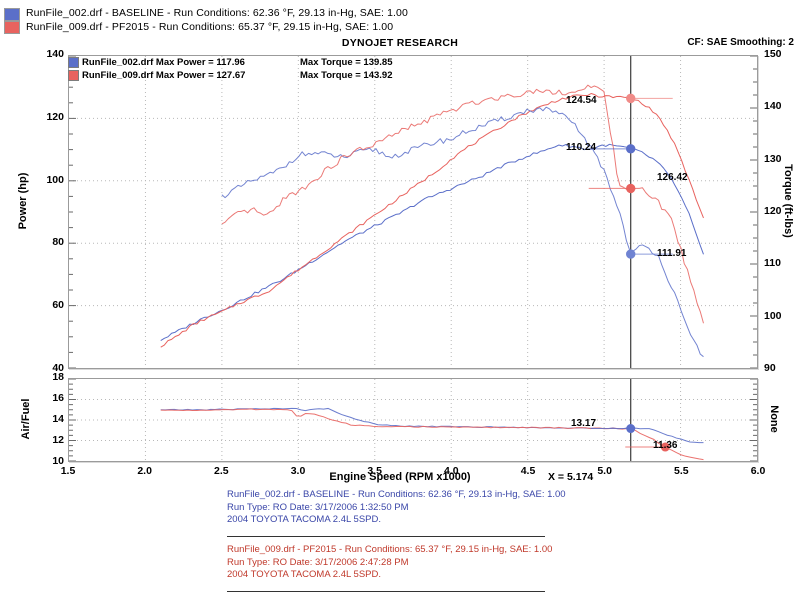 The width and height of the screenshot is (800, 600). Describe the element at coordinates (164, 75) in the screenshot. I see `run009-max-power: RunFile_009.drf Max Power = 127.67` at that location.